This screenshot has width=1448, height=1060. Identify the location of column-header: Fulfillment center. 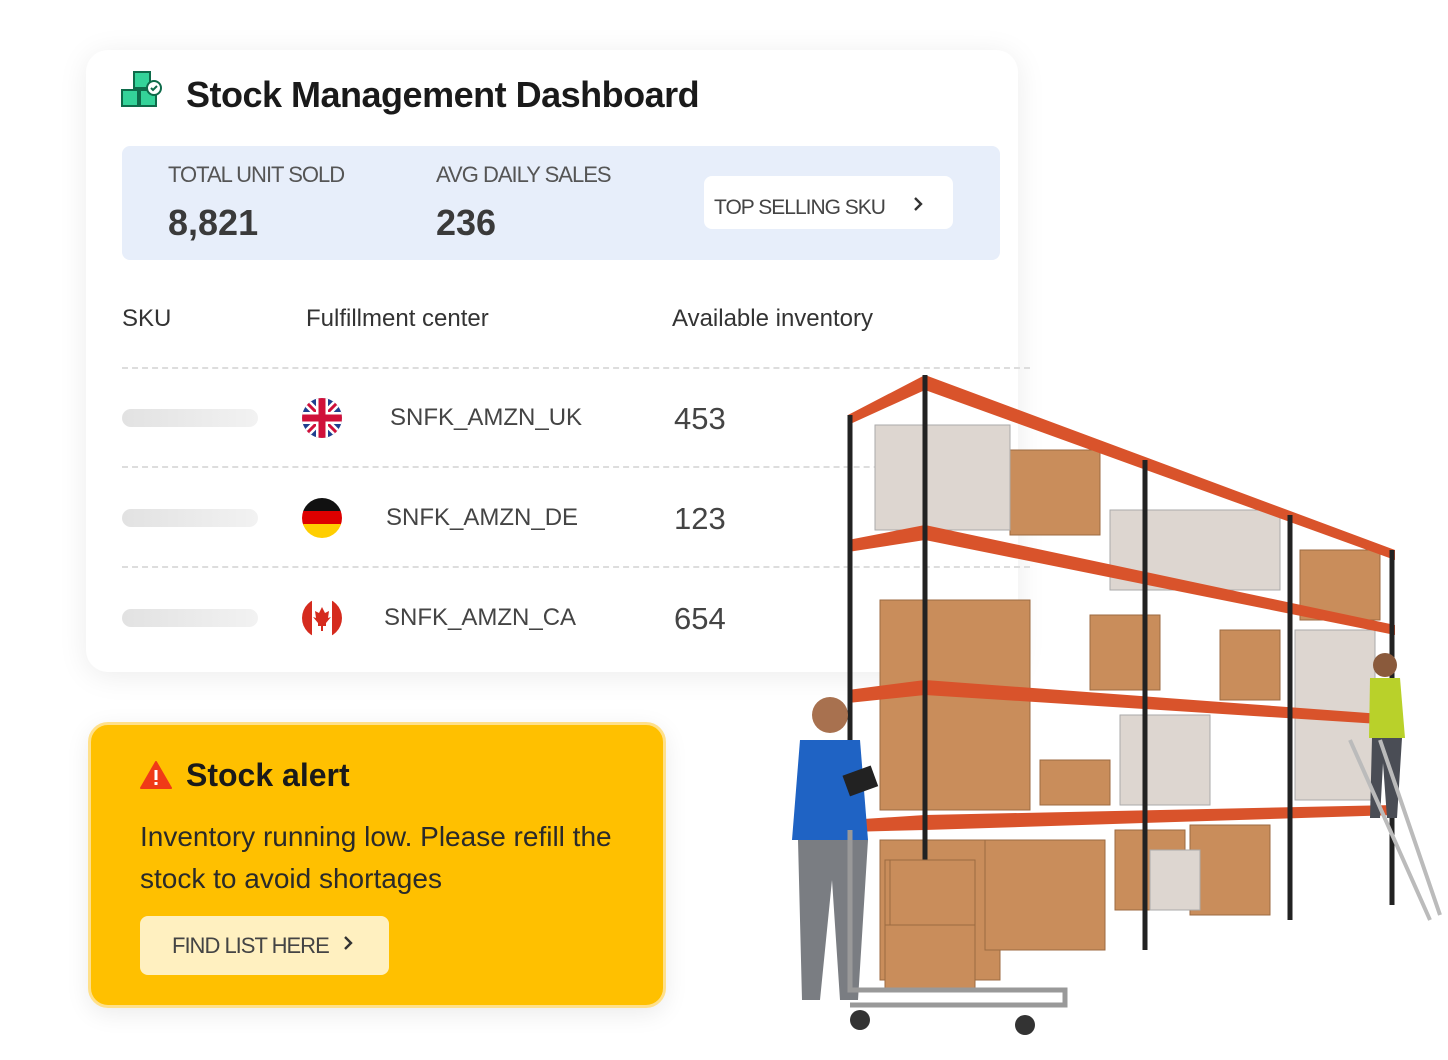
(397, 318).